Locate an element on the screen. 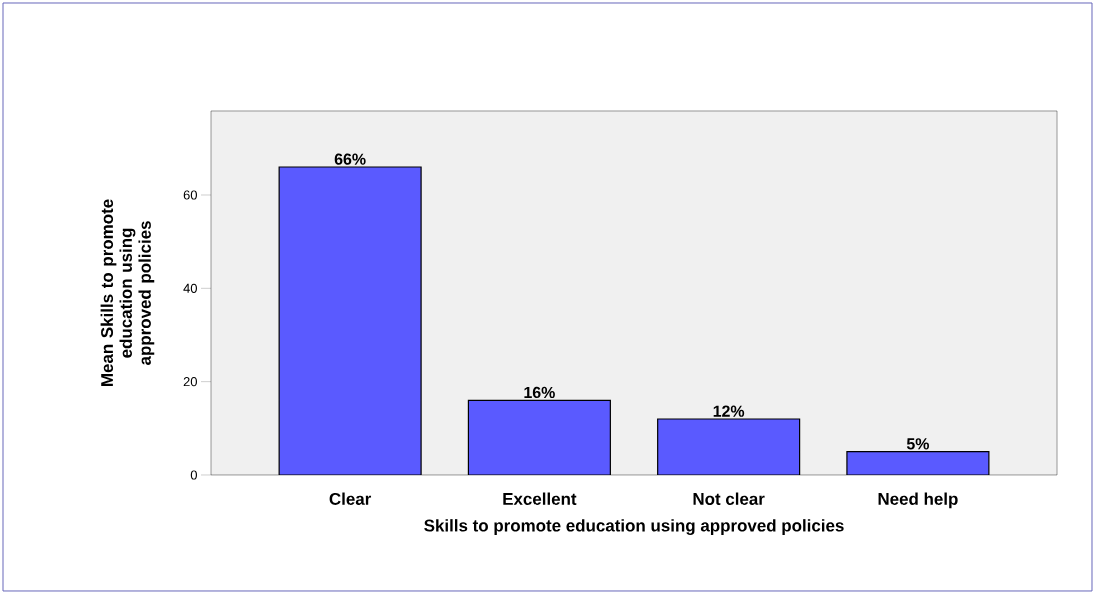 Image resolution: width=1095 pixels, height=594 pixels. y-tick-label: 0 is located at coordinates (193, 475).